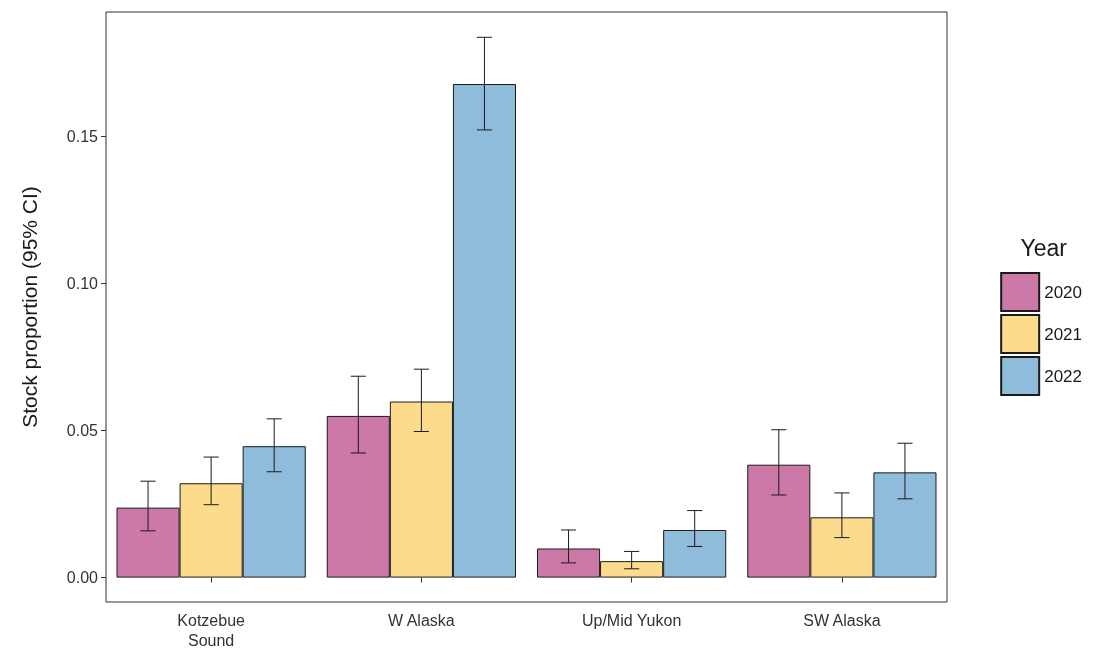 Image resolution: width=1095 pixels, height=668 pixels. Describe the element at coordinates (82, 284) in the screenshot. I see `y-tick-label: 0.10` at that location.